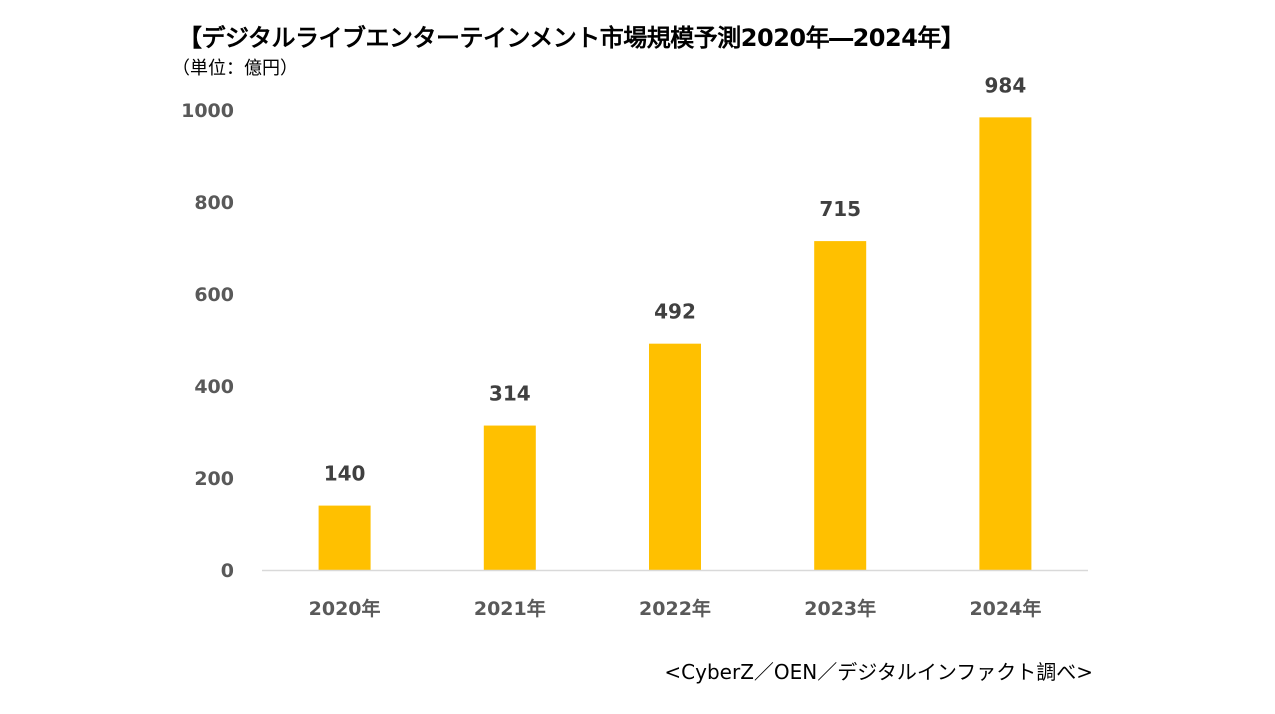 The height and width of the screenshot is (714, 1275). I want to click on y-tick-label: 1000, so click(207, 111).